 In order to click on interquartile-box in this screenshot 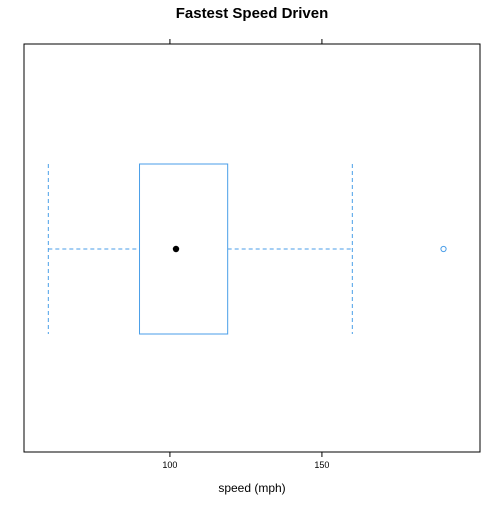, I will do `click(184, 249)`.